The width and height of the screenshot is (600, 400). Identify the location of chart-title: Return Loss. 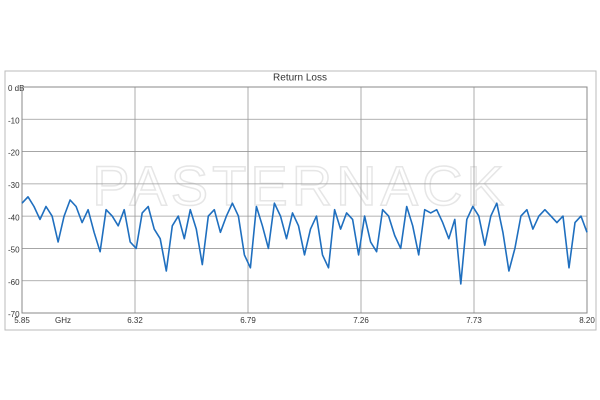
(300, 78).